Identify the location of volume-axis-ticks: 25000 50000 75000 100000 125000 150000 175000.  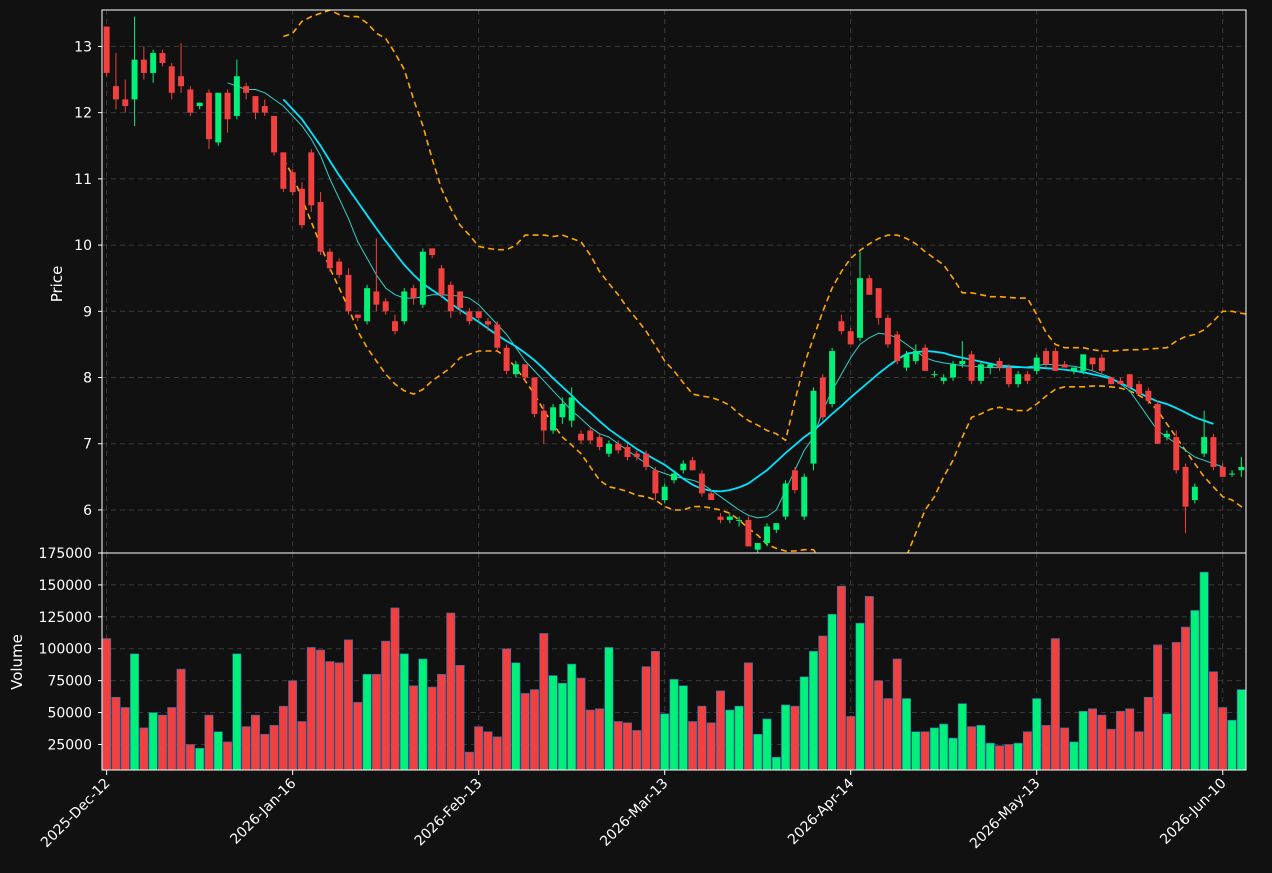
(70, 649).